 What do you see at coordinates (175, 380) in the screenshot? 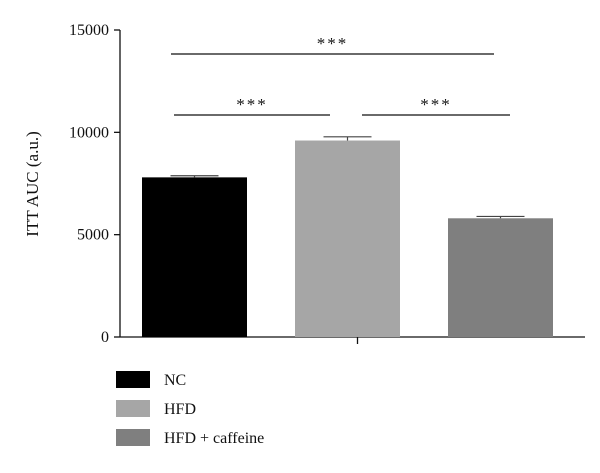
I see `legend-label: NC` at bounding box center [175, 380].